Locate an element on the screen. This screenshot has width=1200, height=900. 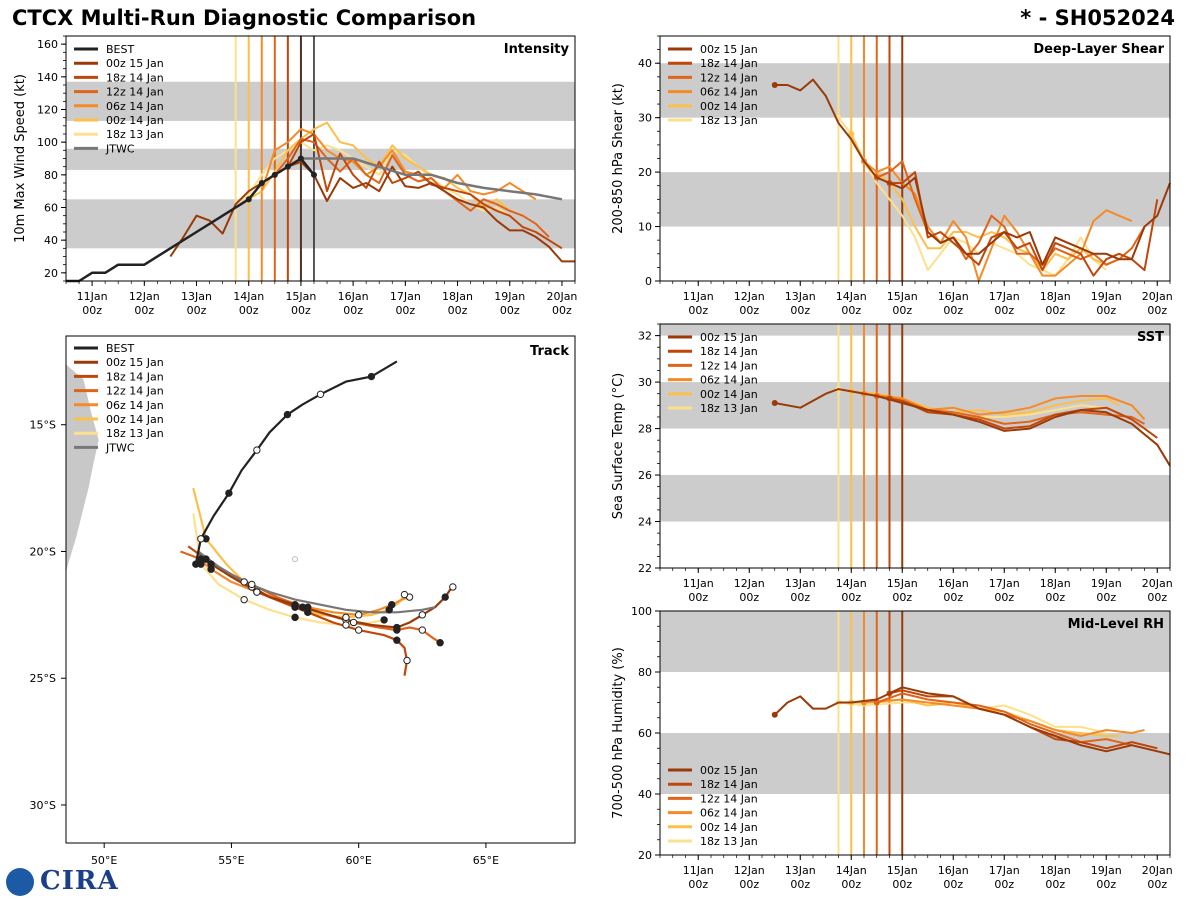
intensity-best-line is located at coordinates (190, 220).